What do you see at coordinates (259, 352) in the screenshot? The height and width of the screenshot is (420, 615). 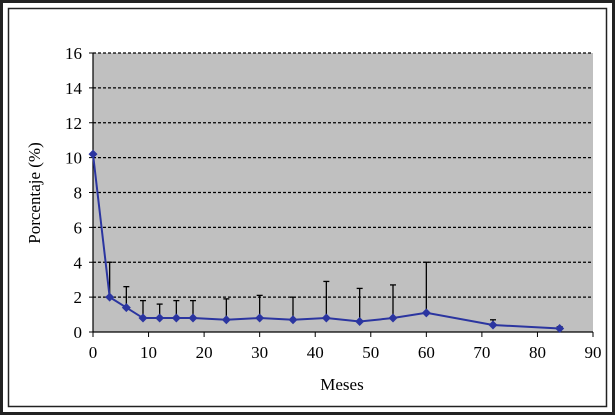 I see `x-tick-label: 30` at bounding box center [259, 352].